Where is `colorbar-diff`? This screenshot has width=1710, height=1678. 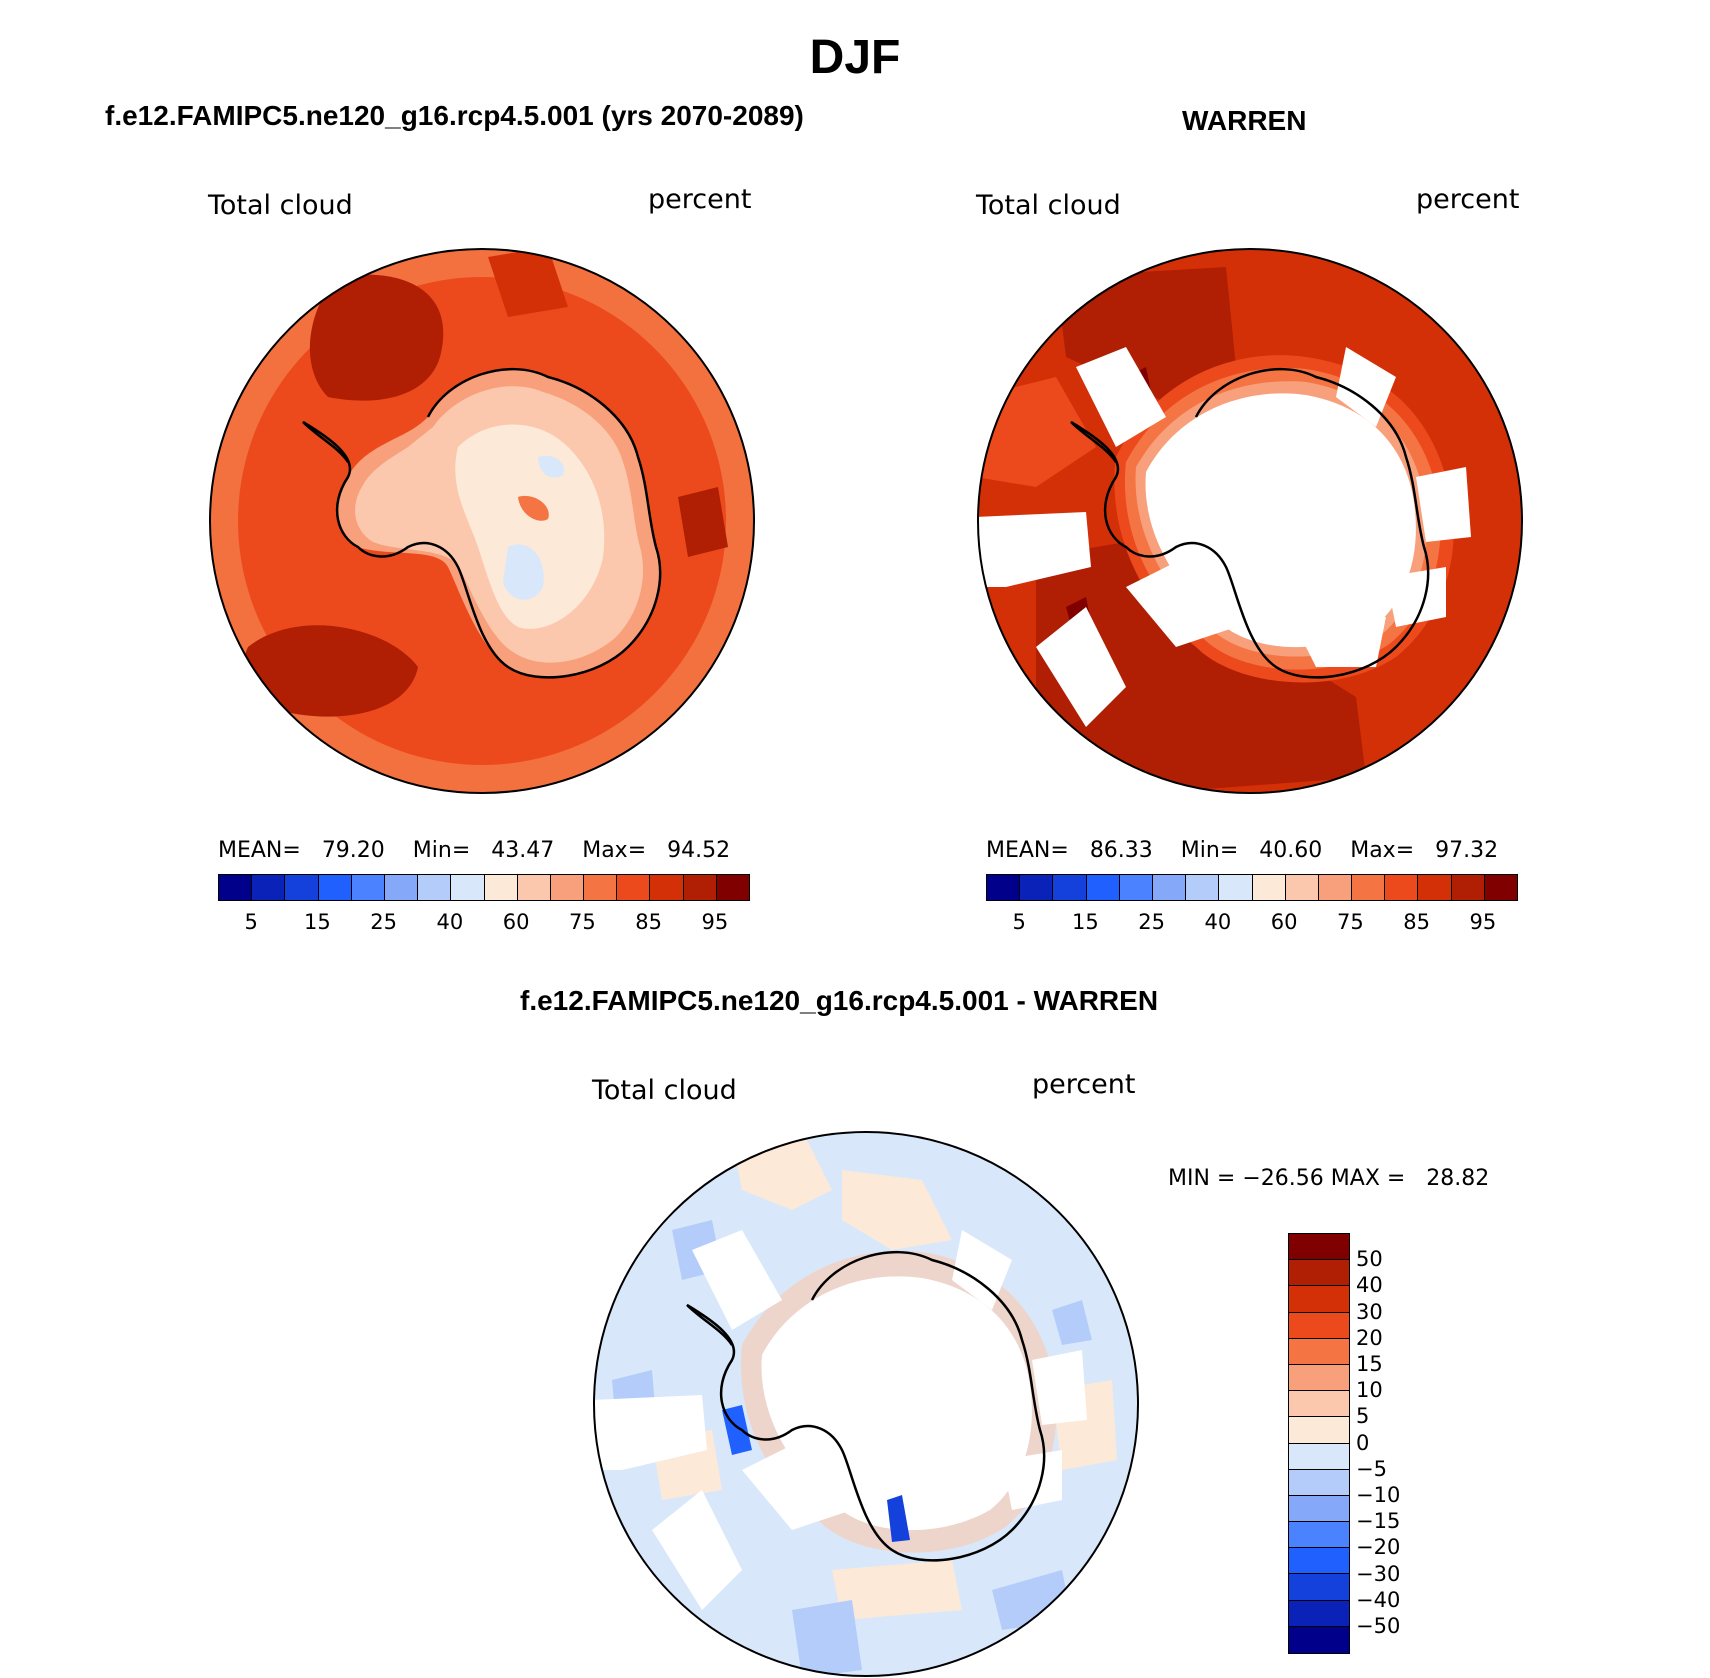
colorbar-diff is located at coordinates (1319, 1443).